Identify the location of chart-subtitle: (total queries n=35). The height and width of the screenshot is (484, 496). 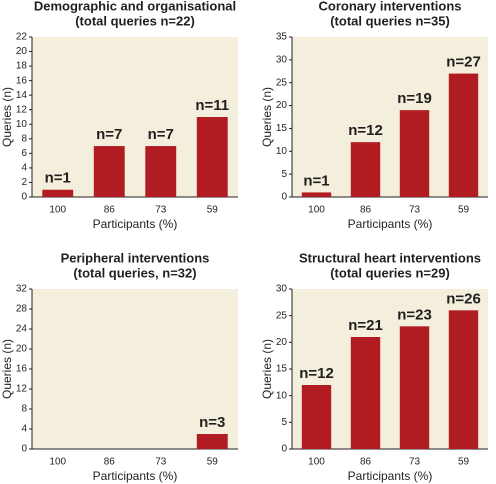
(390, 20).